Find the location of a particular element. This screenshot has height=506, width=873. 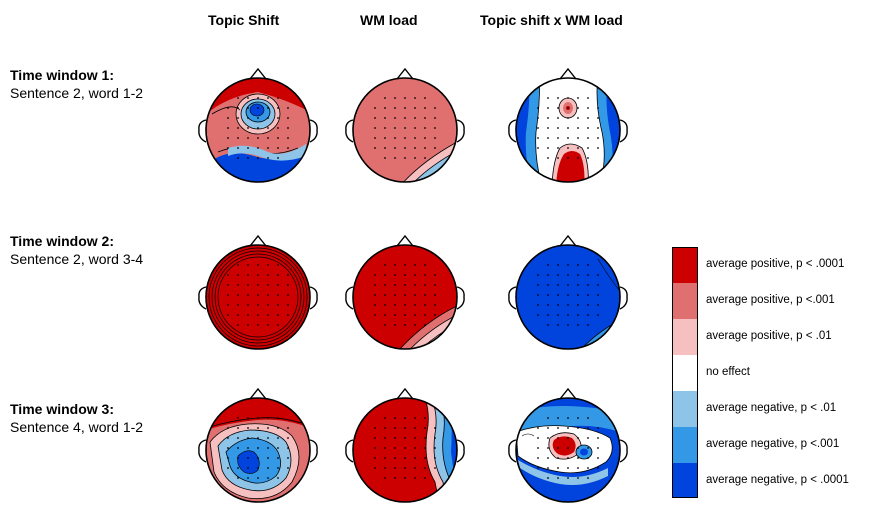

electrode-dots is located at coordinates (568, 295).